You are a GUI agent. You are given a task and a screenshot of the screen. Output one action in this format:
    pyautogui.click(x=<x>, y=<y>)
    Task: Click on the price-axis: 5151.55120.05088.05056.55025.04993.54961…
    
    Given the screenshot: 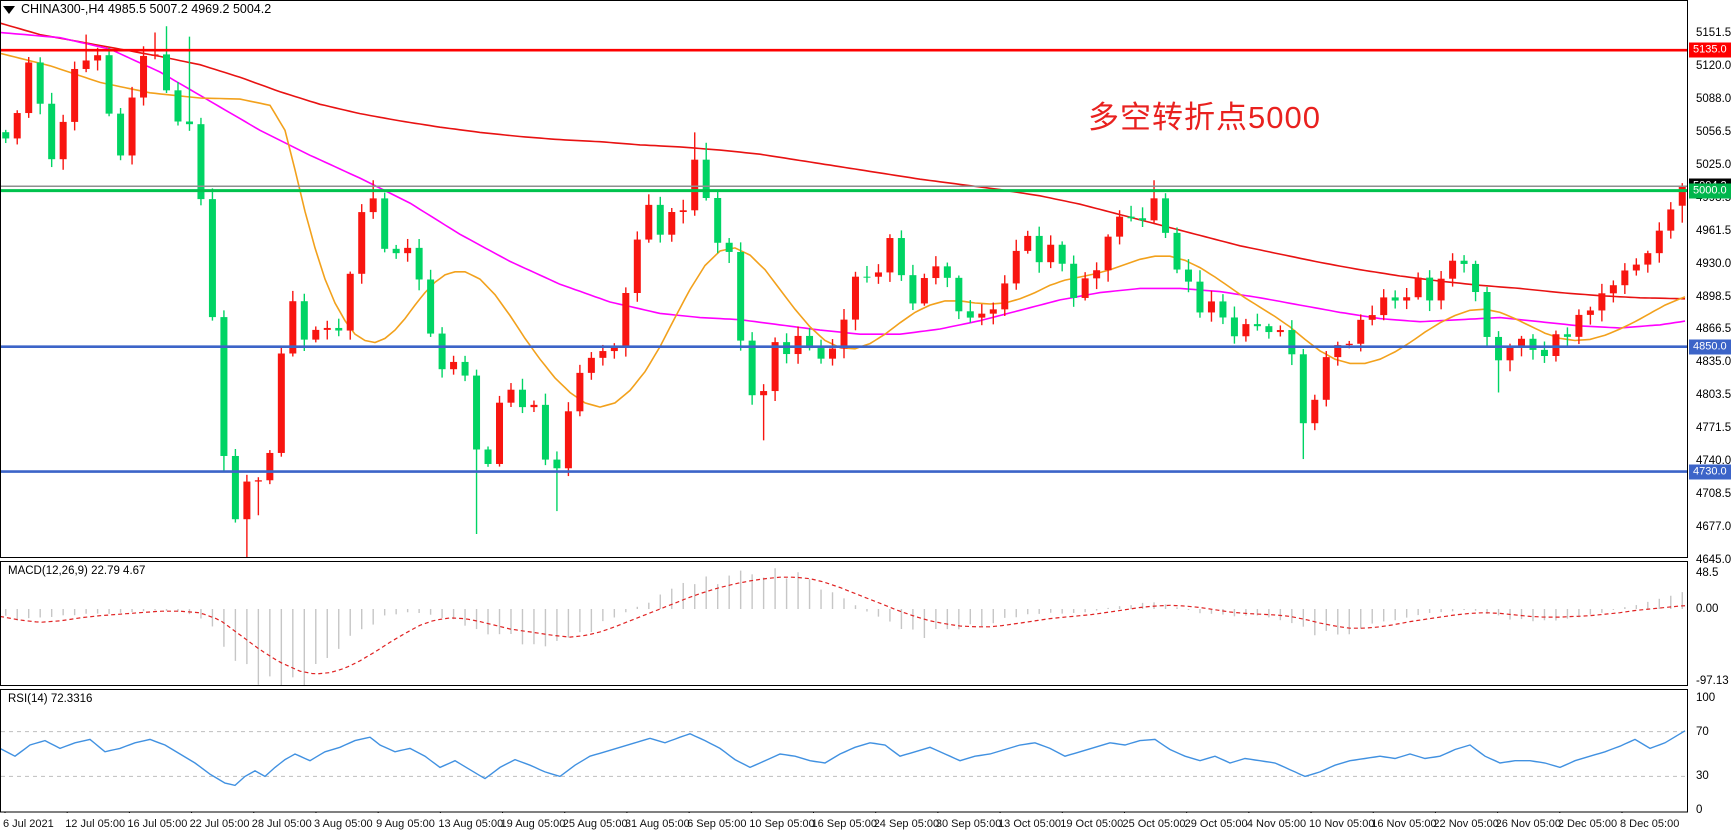 What is the action you would take?
    pyautogui.click(x=1709, y=408)
    